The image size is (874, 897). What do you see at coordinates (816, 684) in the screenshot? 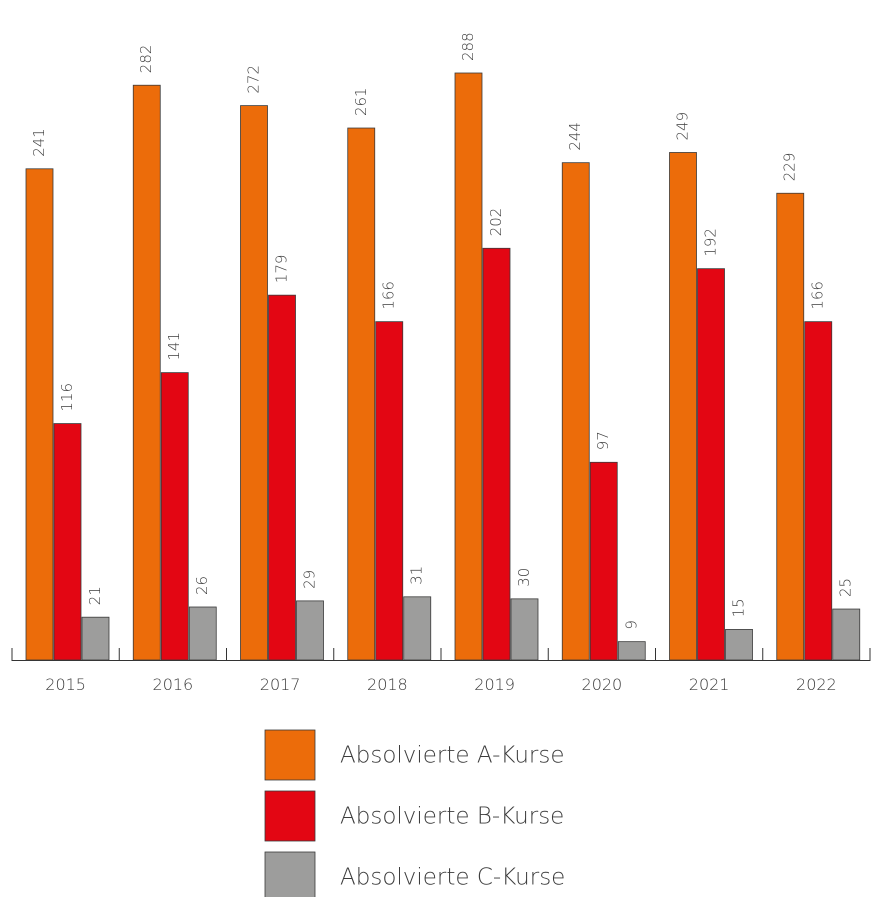
I see `x-tick-label: 2022` at bounding box center [816, 684].